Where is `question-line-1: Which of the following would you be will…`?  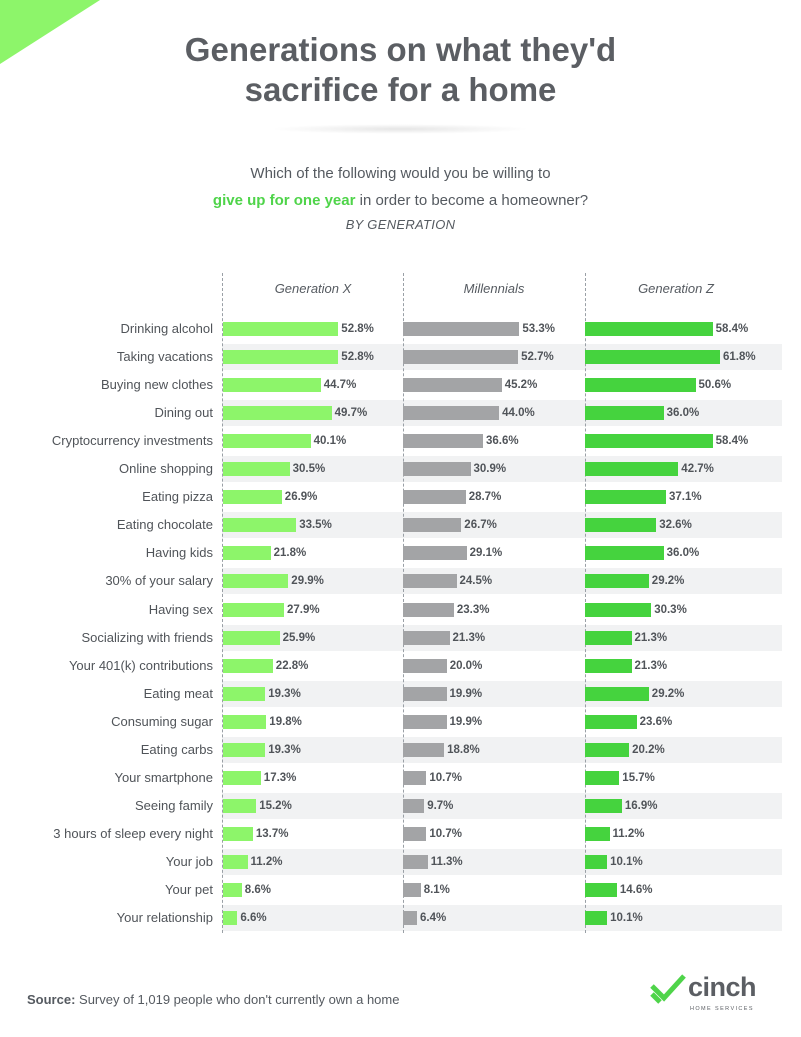
question-line-1: Which of the following would you be will… is located at coordinates (400, 173).